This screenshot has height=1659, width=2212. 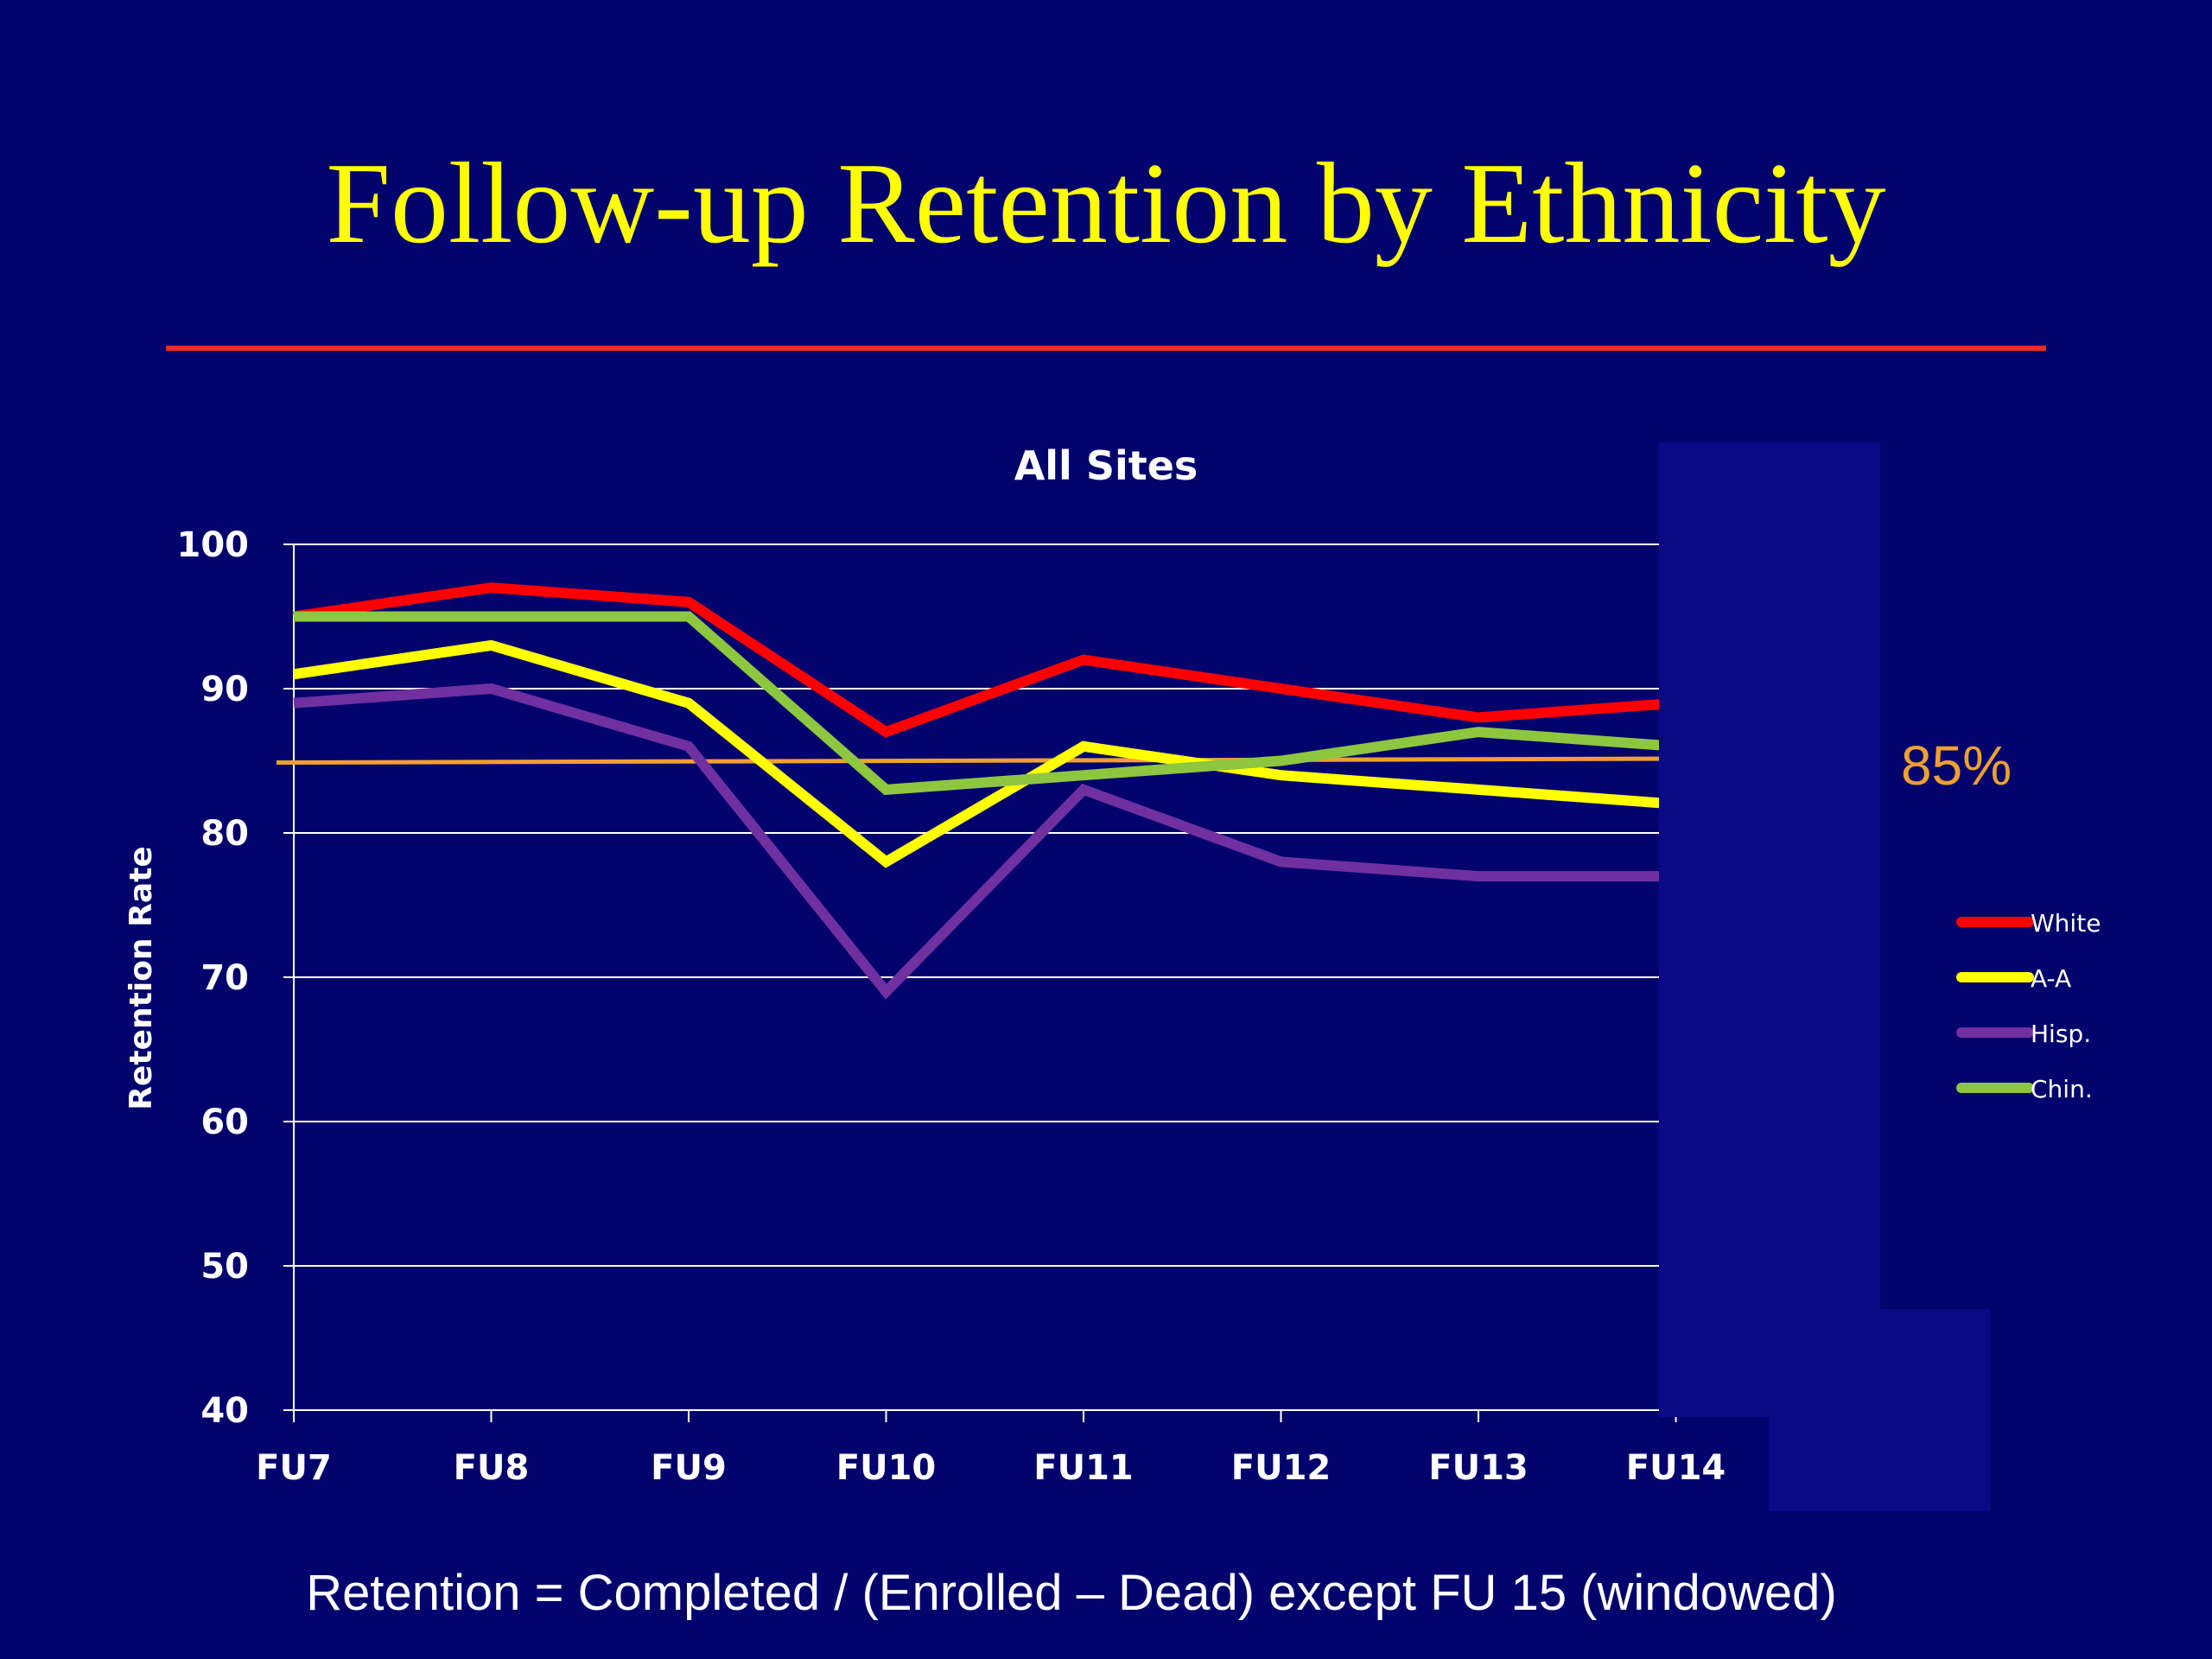 I want to click on legend-label: A-A, so click(x=2051, y=978).